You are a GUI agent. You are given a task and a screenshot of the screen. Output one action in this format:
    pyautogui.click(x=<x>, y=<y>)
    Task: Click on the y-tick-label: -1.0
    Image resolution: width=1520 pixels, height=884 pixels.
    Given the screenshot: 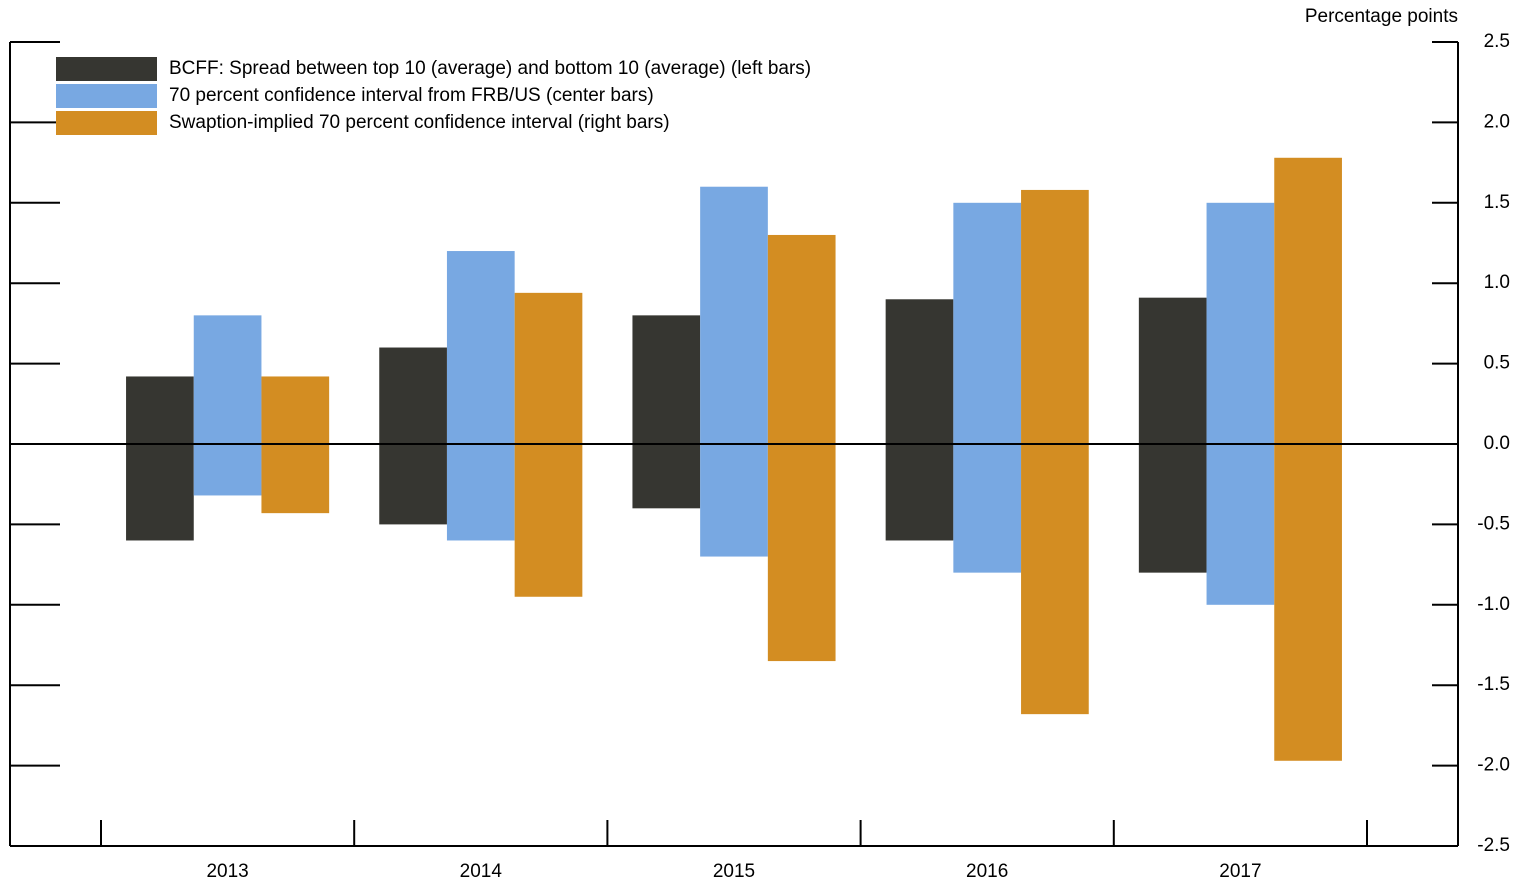 What is the action you would take?
    pyautogui.click(x=1493, y=604)
    